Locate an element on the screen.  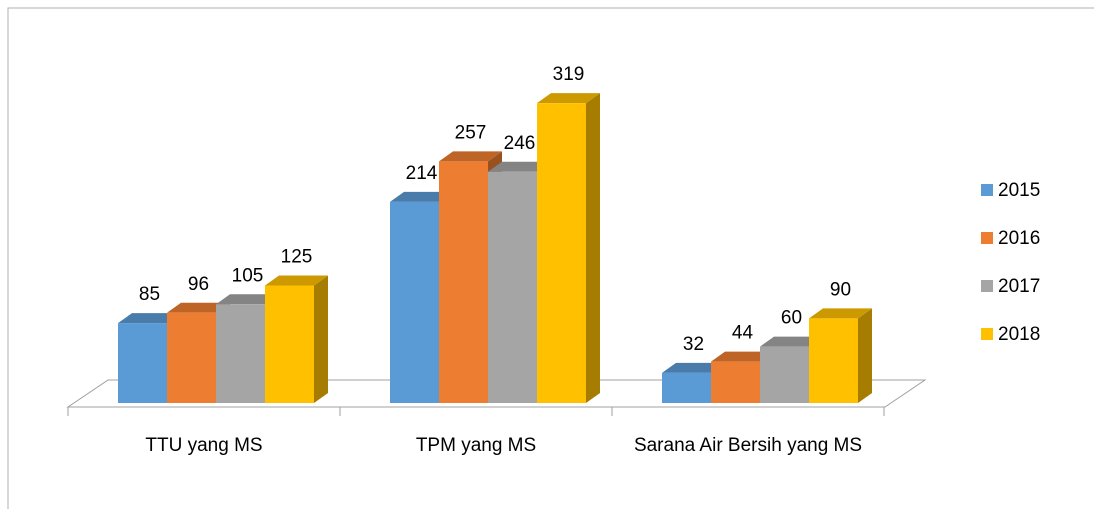
legend-label: 2015 is located at coordinates (1019, 190).